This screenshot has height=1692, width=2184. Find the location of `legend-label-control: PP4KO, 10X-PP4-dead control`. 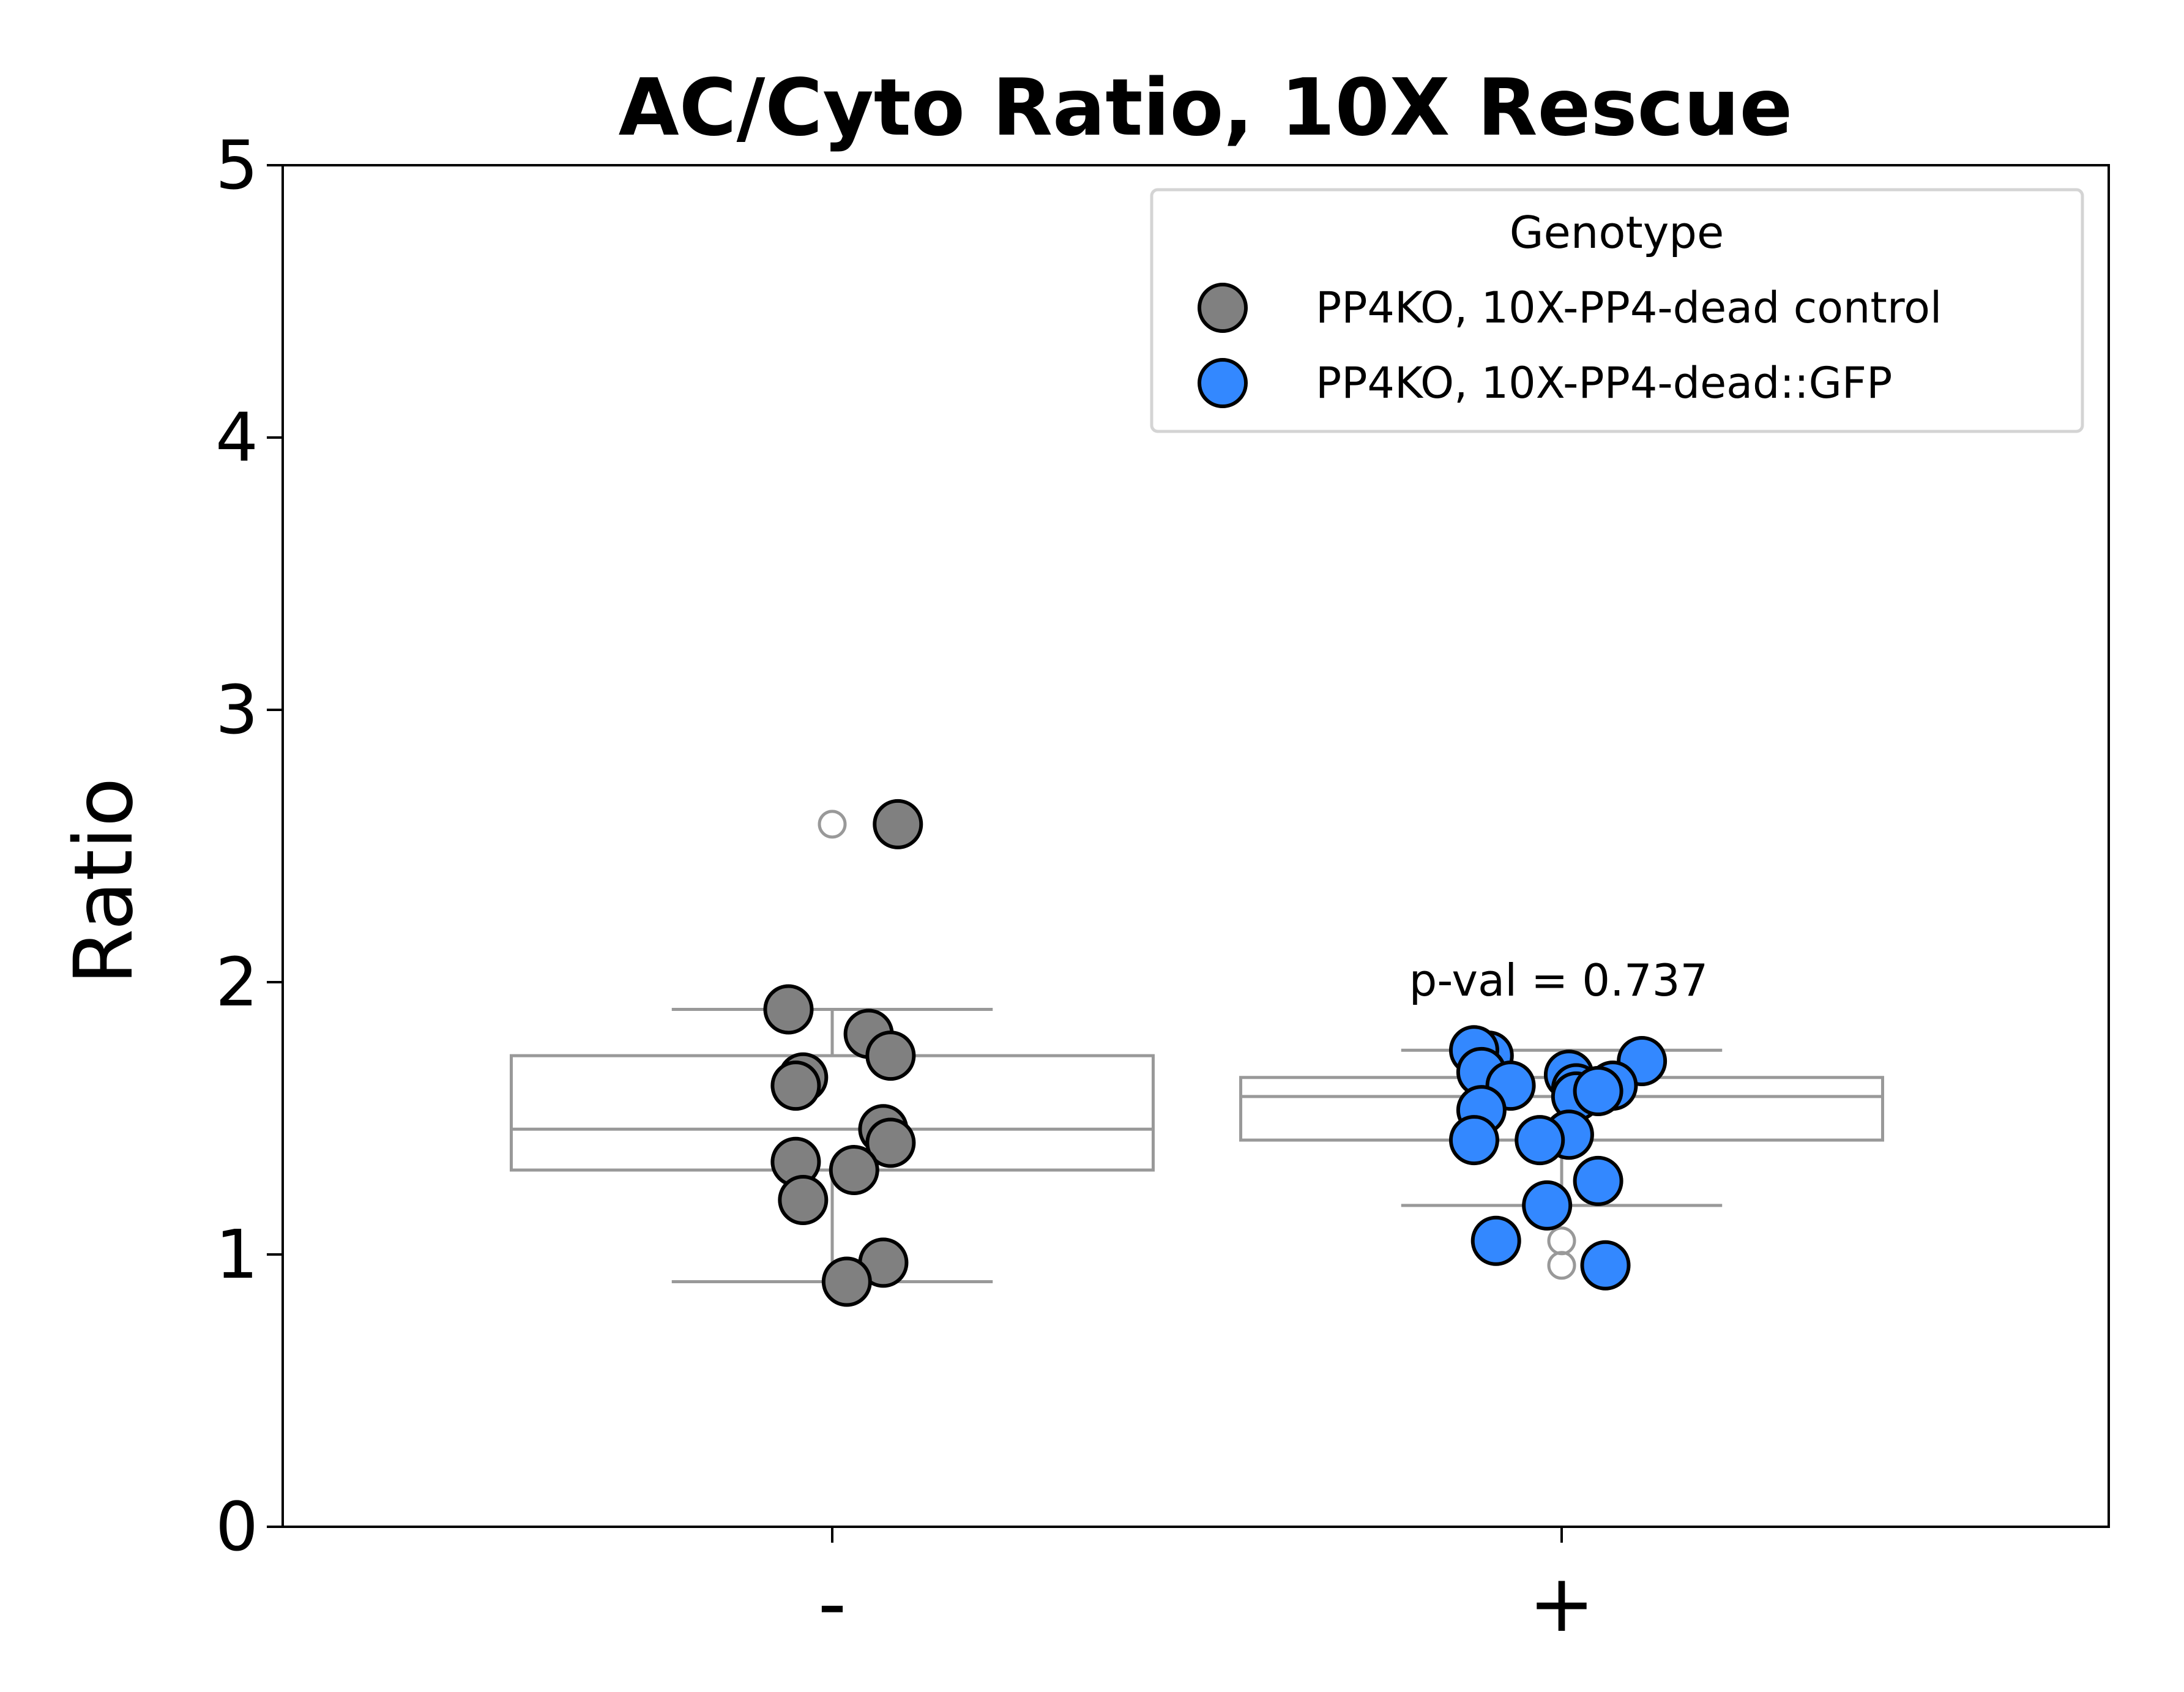

legend-label-control: PP4KO, 10X-PP4-dead control is located at coordinates (1629, 308).